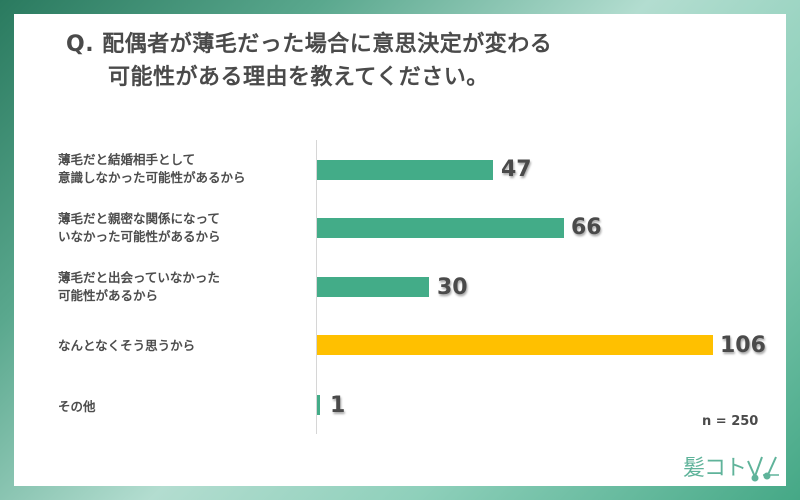  What do you see at coordinates (139, 236) in the screenshot?
I see `label-line: いなかった可能性があるから` at bounding box center [139, 236].